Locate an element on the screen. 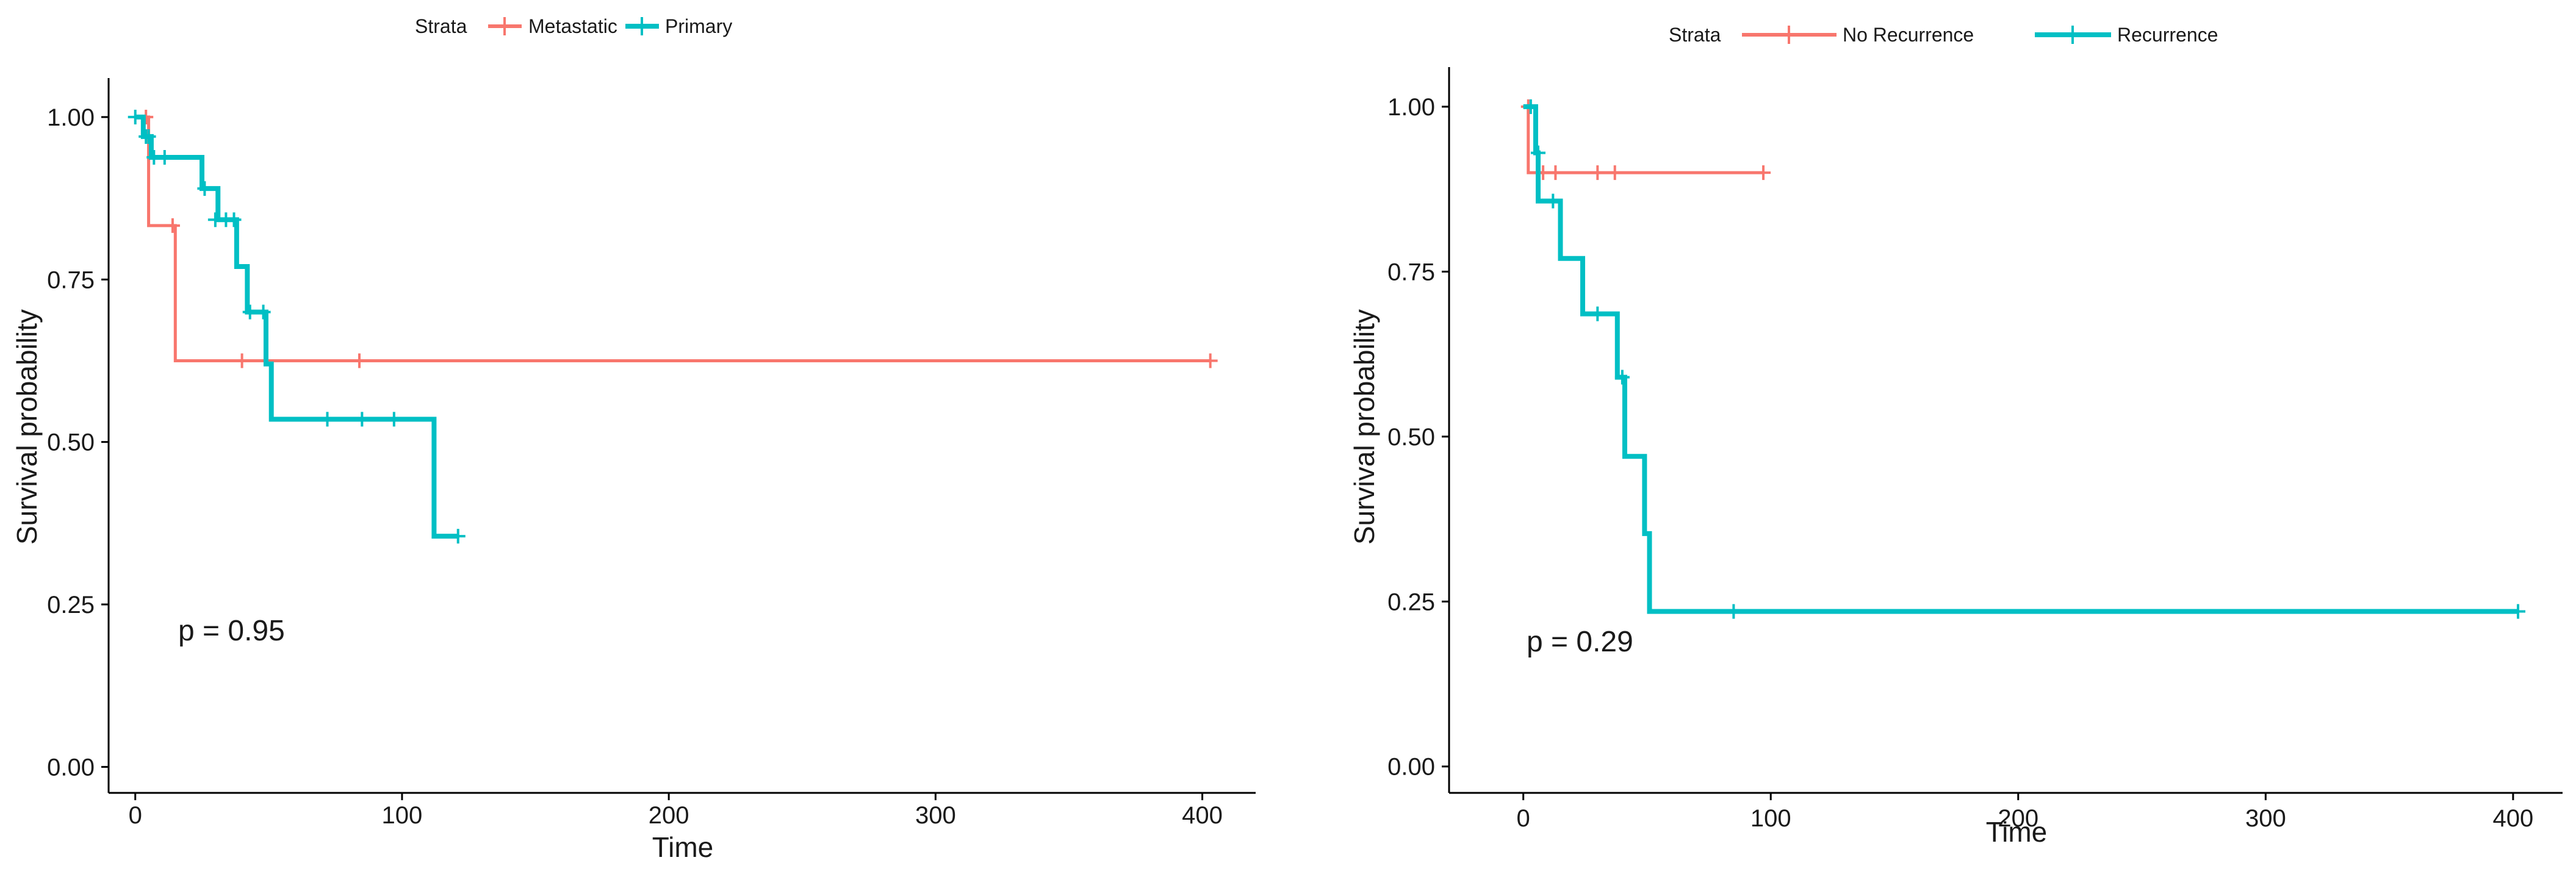 Image resolution: width=2576 pixels, height=874 pixels. legend-left: Strata Metastatic Primary is located at coordinates (573, 26).